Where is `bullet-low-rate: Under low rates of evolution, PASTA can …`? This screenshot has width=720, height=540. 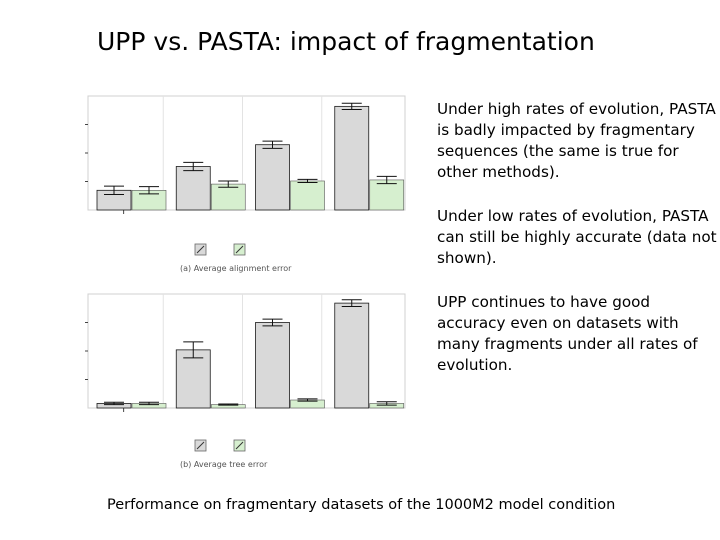 bullet-low-rate: Under low rates of evolution, PASTA can … is located at coordinates (577, 237).